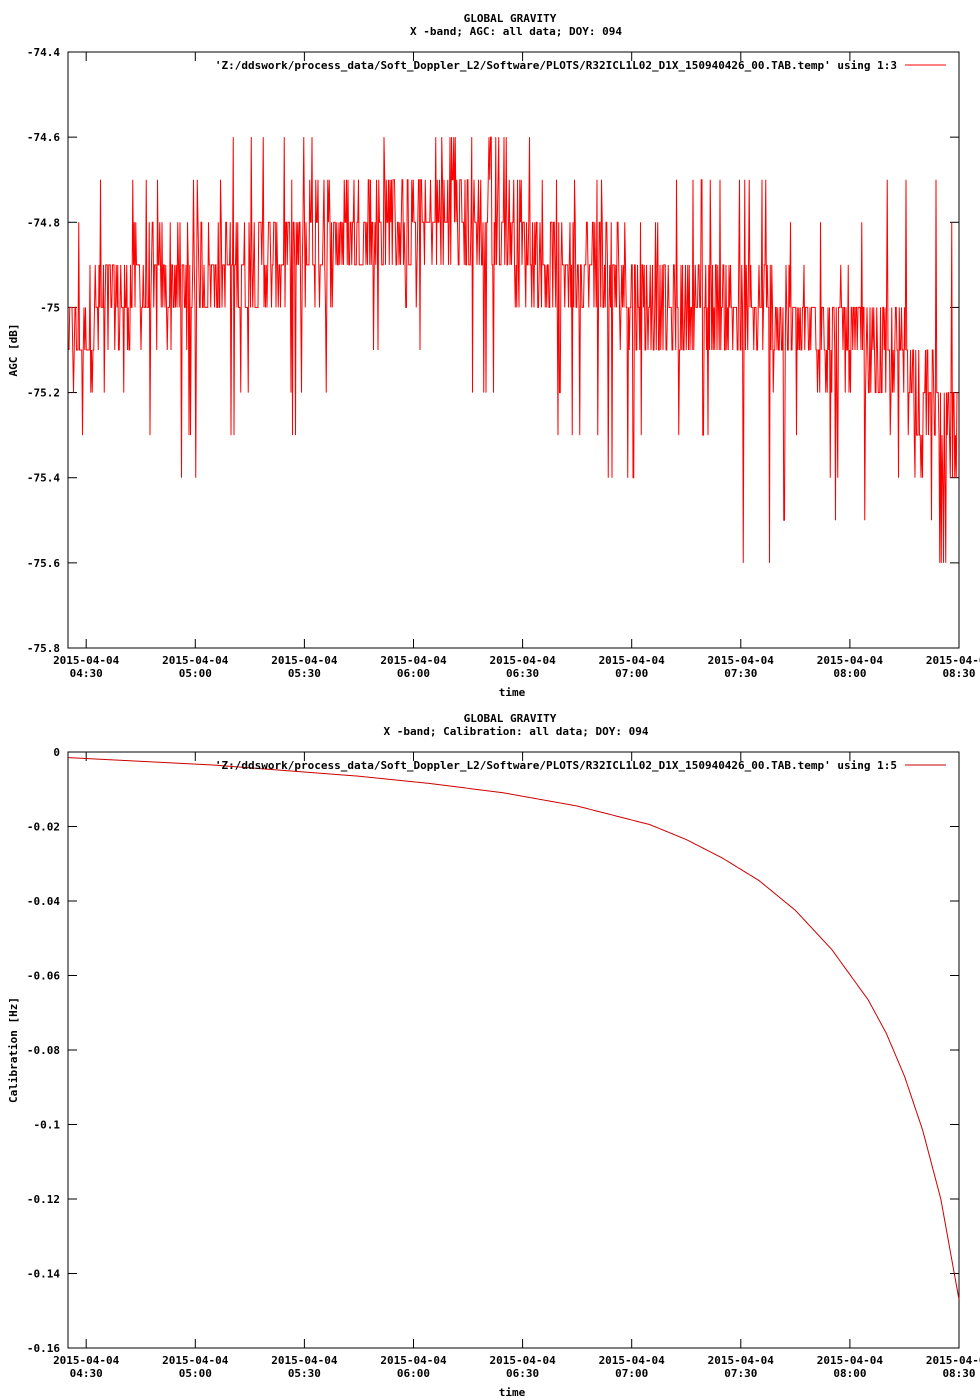  I want to click on y-tick-label: -0.08, so click(43, 1050).